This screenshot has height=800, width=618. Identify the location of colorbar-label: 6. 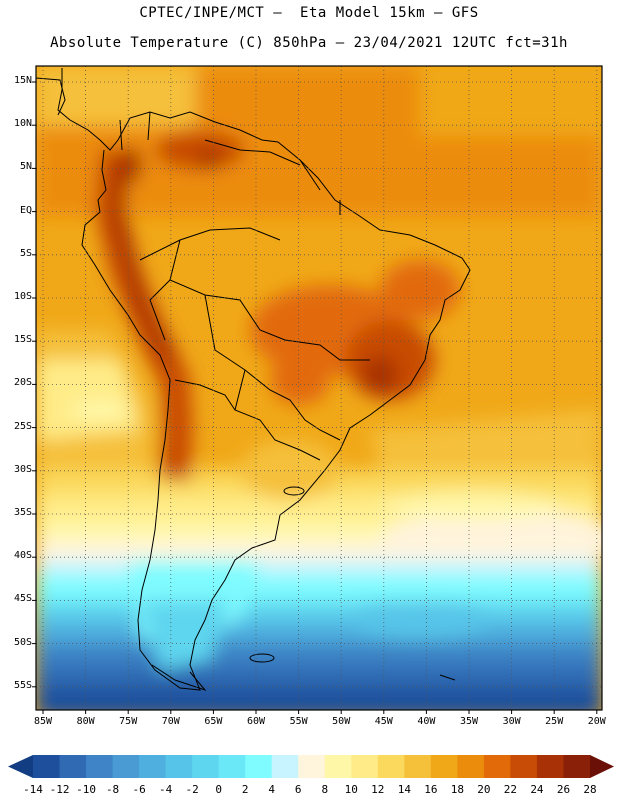
(298, 789).